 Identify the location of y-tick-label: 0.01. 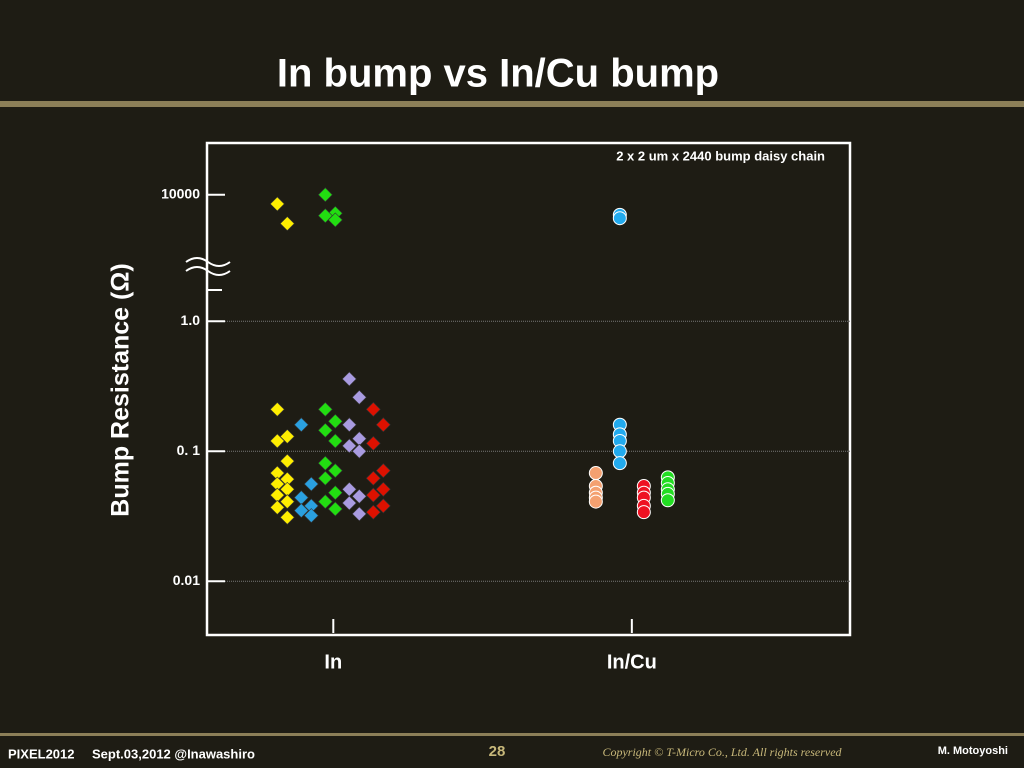
(186, 580).